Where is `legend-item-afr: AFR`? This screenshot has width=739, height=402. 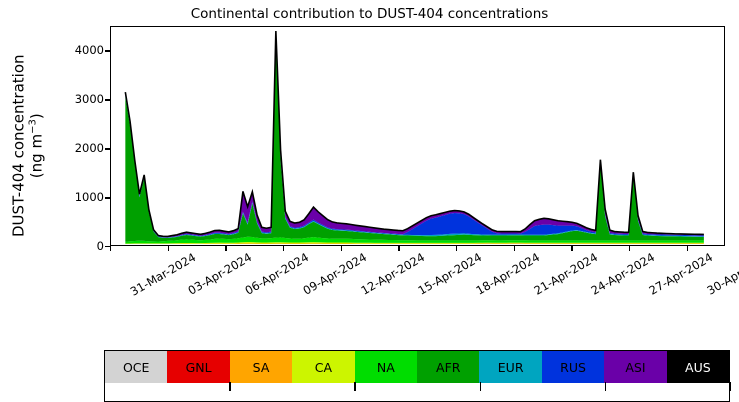
legend-item-afr: AFR is located at coordinates (448, 367).